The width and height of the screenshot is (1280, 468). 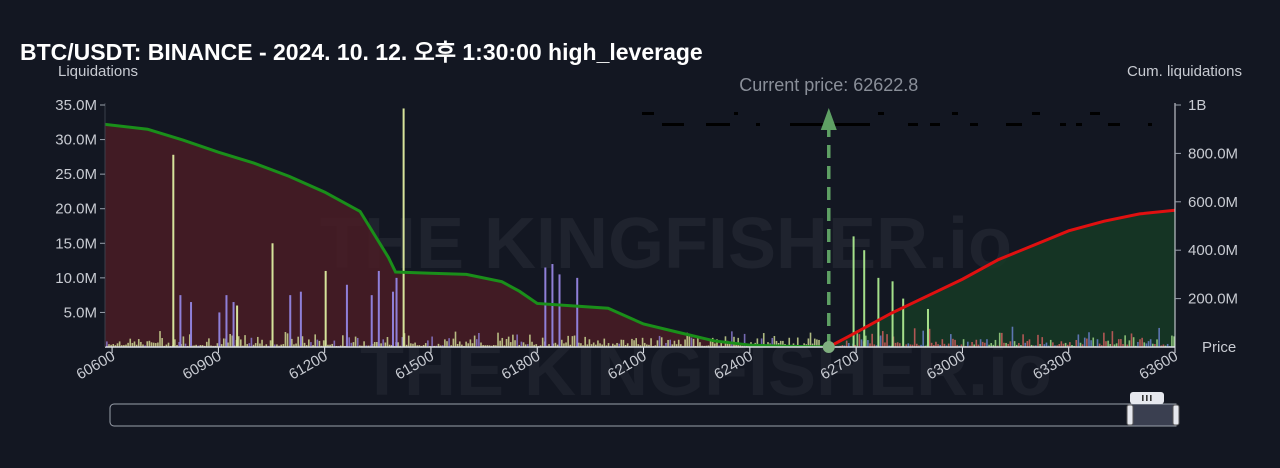 What do you see at coordinates (76, 105) in the screenshot?
I see `y-tick-label: 35.0M` at bounding box center [76, 105].